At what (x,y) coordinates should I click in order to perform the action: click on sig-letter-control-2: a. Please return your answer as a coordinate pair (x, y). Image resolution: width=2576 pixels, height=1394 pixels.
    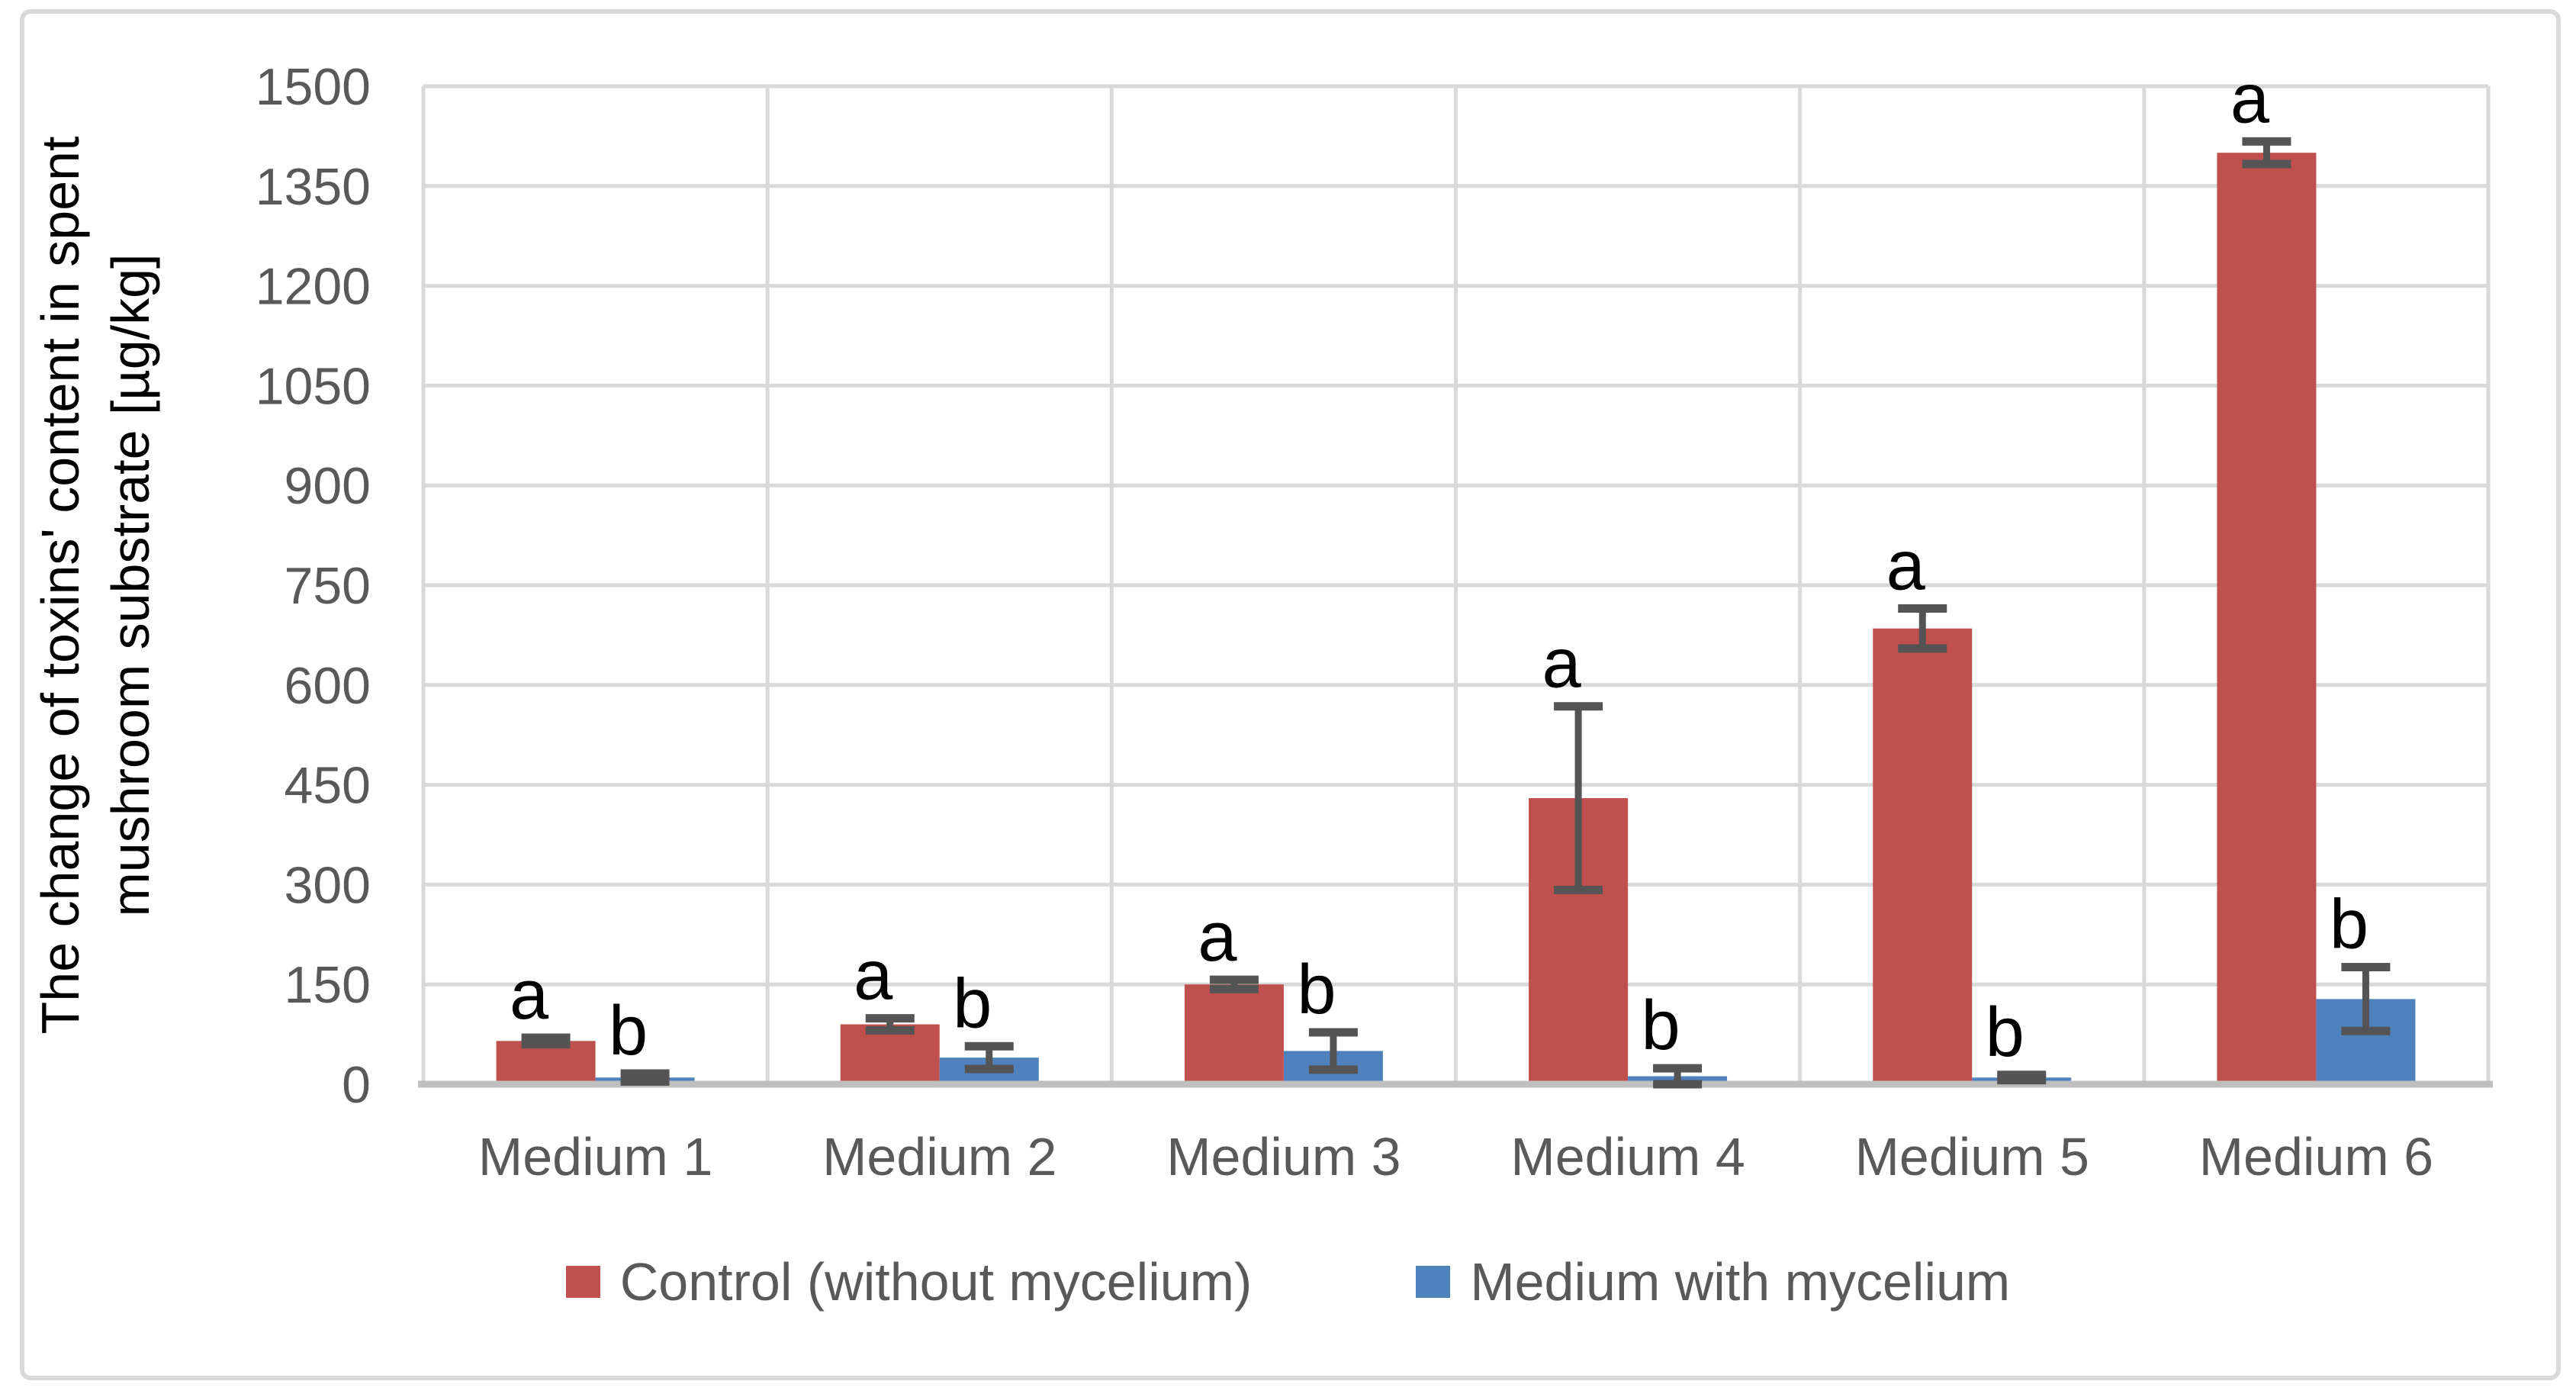
    Looking at the image, I should click on (874, 976).